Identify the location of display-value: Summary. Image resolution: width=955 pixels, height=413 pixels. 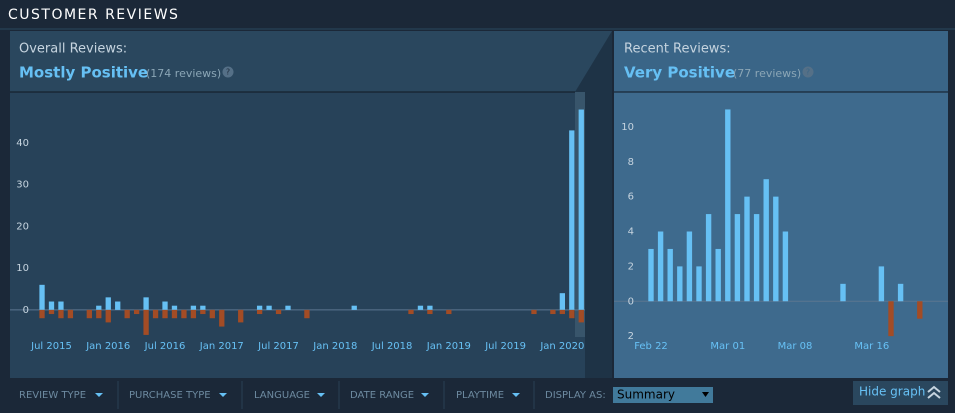
(646, 395).